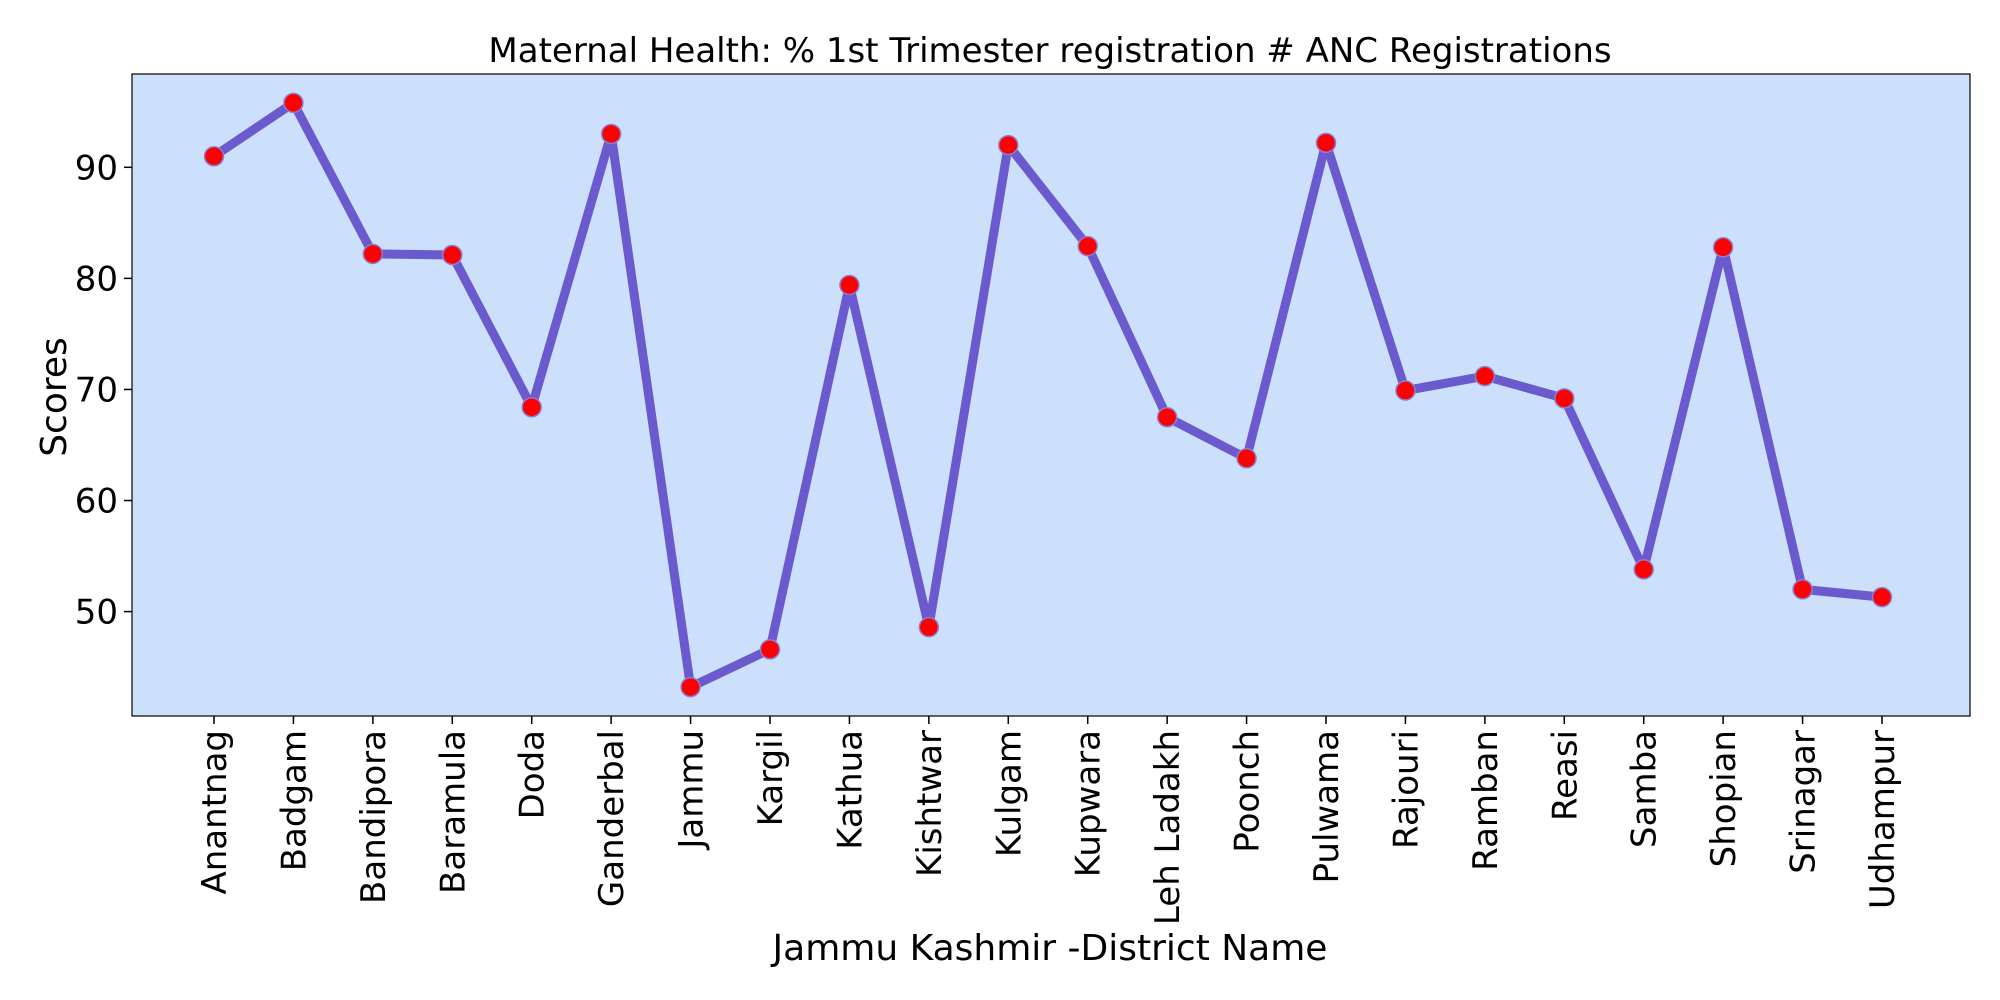  What do you see at coordinates (1724, 798) in the screenshot?
I see `x-tick-label: Shopian` at bounding box center [1724, 798].